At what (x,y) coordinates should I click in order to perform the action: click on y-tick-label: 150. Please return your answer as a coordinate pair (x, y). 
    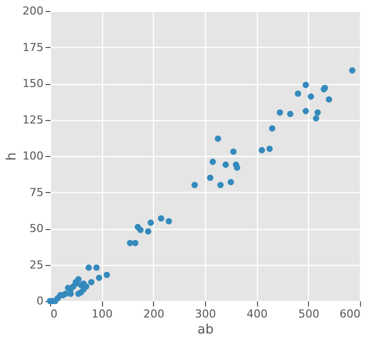
    Looking at the image, I should click on (33, 83).